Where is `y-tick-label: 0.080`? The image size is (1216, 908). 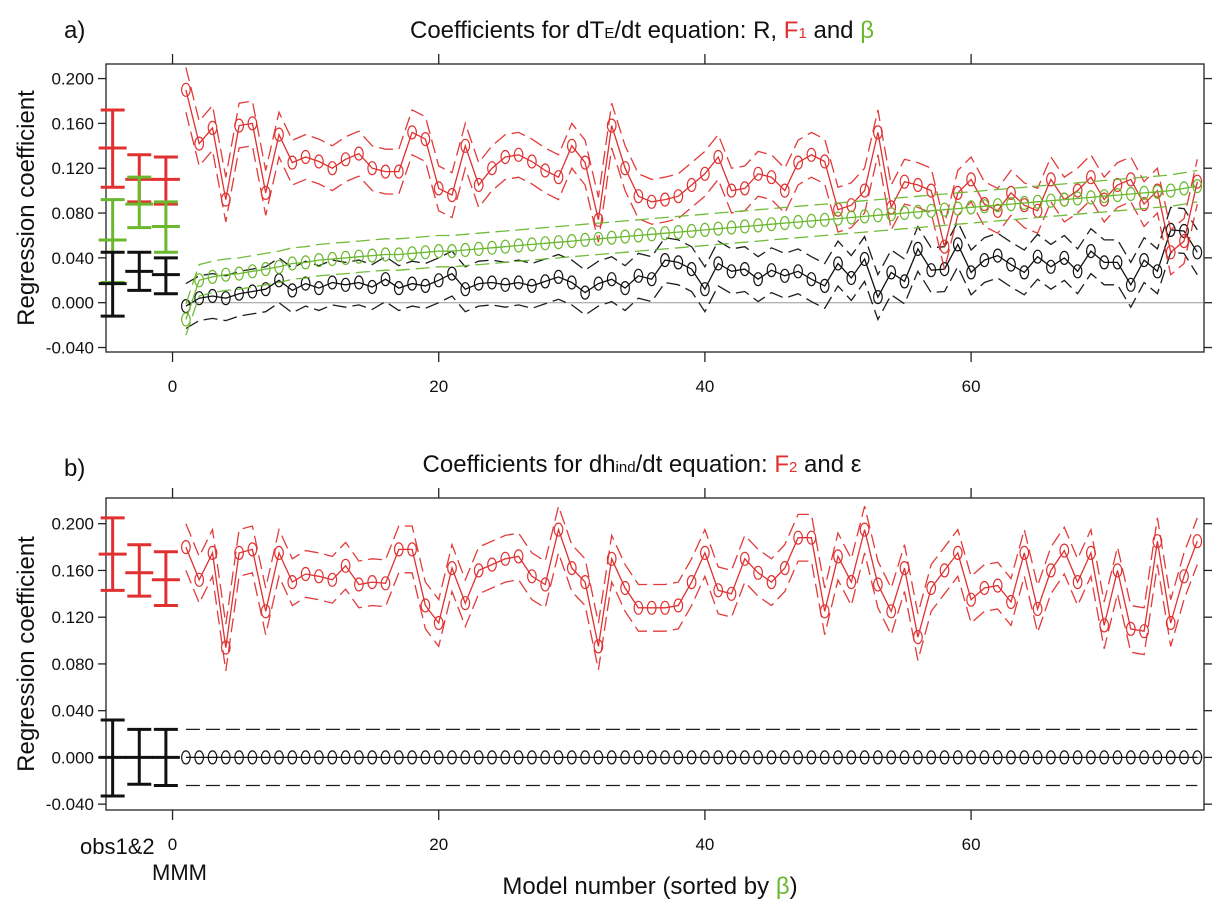 y-tick-label: 0.080 is located at coordinates (72, 213).